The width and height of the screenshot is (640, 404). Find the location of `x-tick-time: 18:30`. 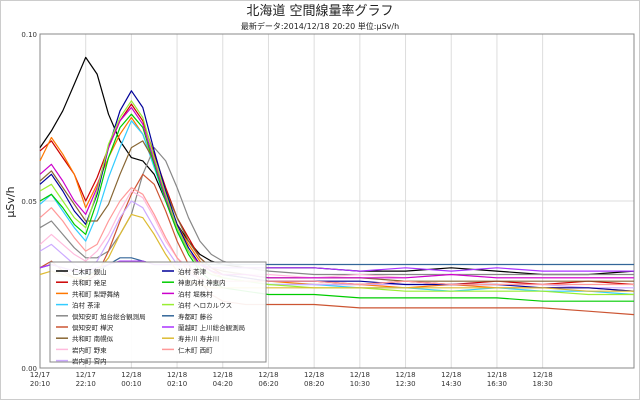

x-tick-time: 18:30 is located at coordinates (543, 384).